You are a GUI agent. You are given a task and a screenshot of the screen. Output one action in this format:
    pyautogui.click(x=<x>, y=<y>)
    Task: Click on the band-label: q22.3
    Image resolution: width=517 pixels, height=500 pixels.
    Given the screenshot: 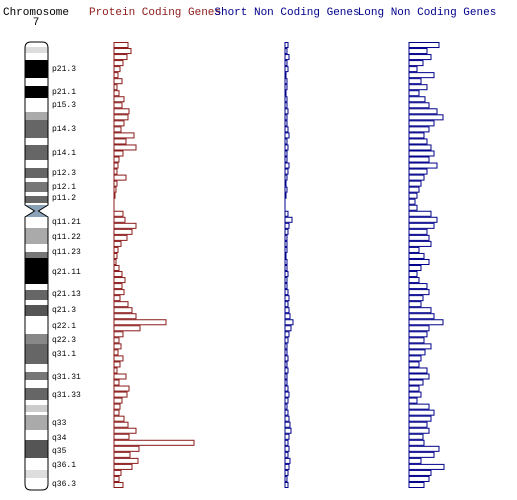 What is the action you would take?
    pyautogui.click(x=64, y=340)
    